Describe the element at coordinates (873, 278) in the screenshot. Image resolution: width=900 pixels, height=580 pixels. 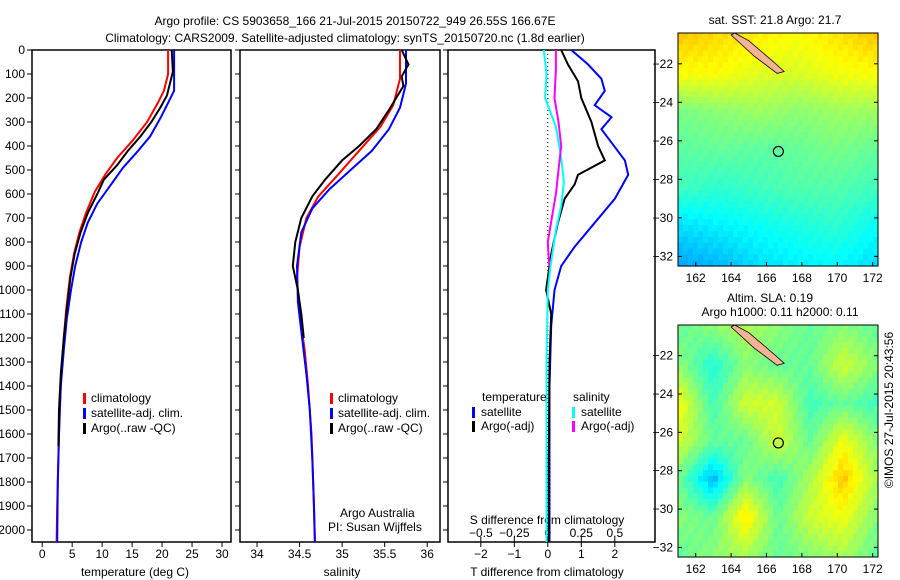
I see `map-xtick-label: 172` at that location.